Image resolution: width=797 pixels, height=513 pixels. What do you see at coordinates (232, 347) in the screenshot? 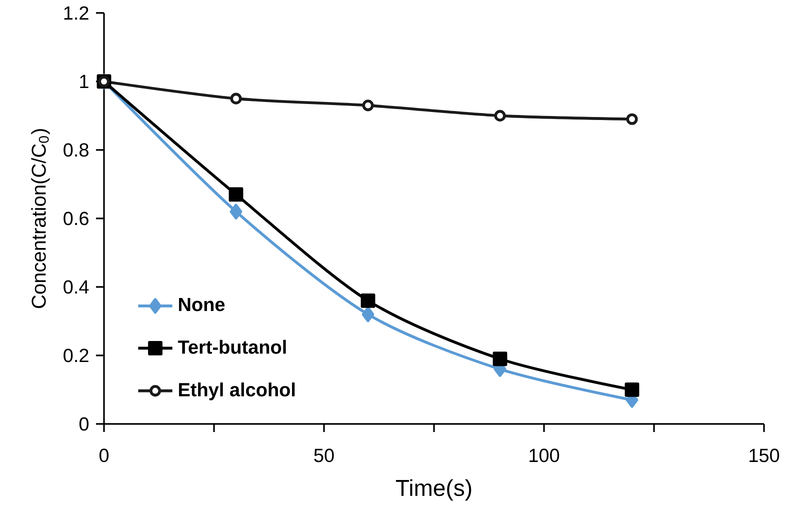
I see `legend-label: Tert-butanol` at bounding box center [232, 347].